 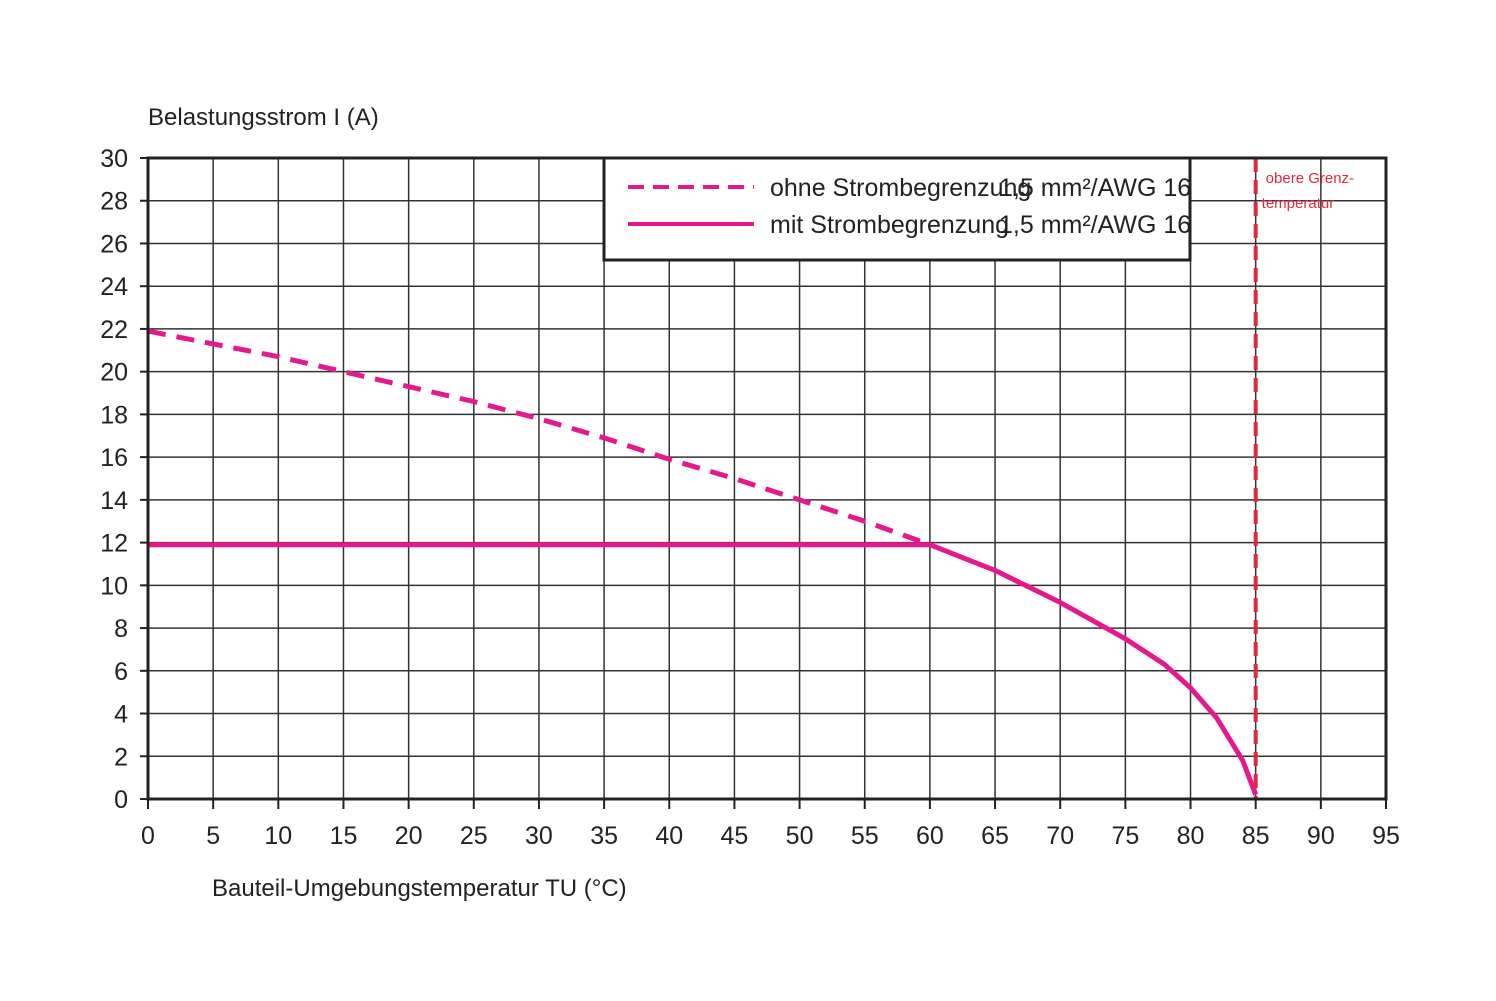 I want to click on x-tick-label: 95, so click(x=1386, y=836).